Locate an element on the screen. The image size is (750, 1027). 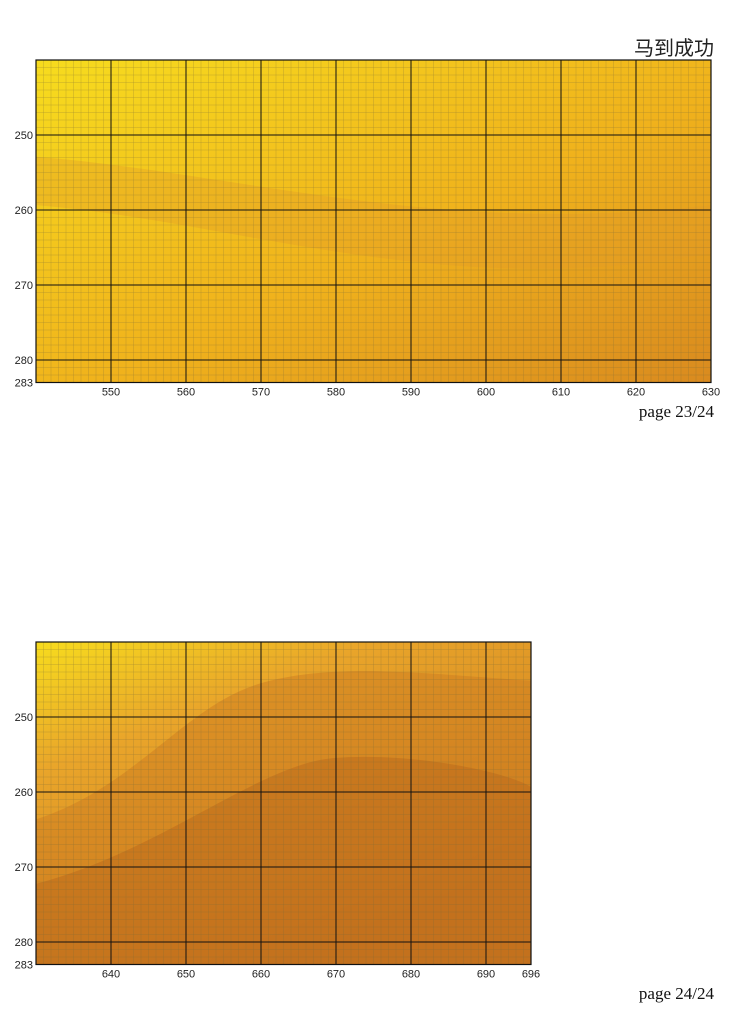
x-tick-label: 670 is located at coordinates (336, 975).